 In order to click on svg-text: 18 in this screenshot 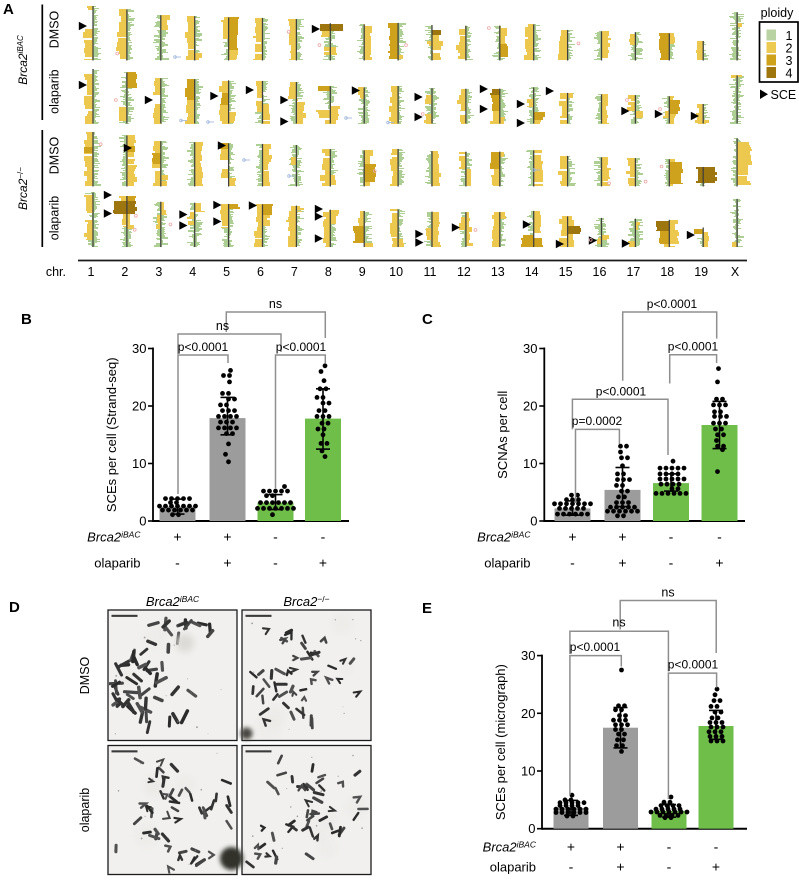, I will do `click(667, 272)`.